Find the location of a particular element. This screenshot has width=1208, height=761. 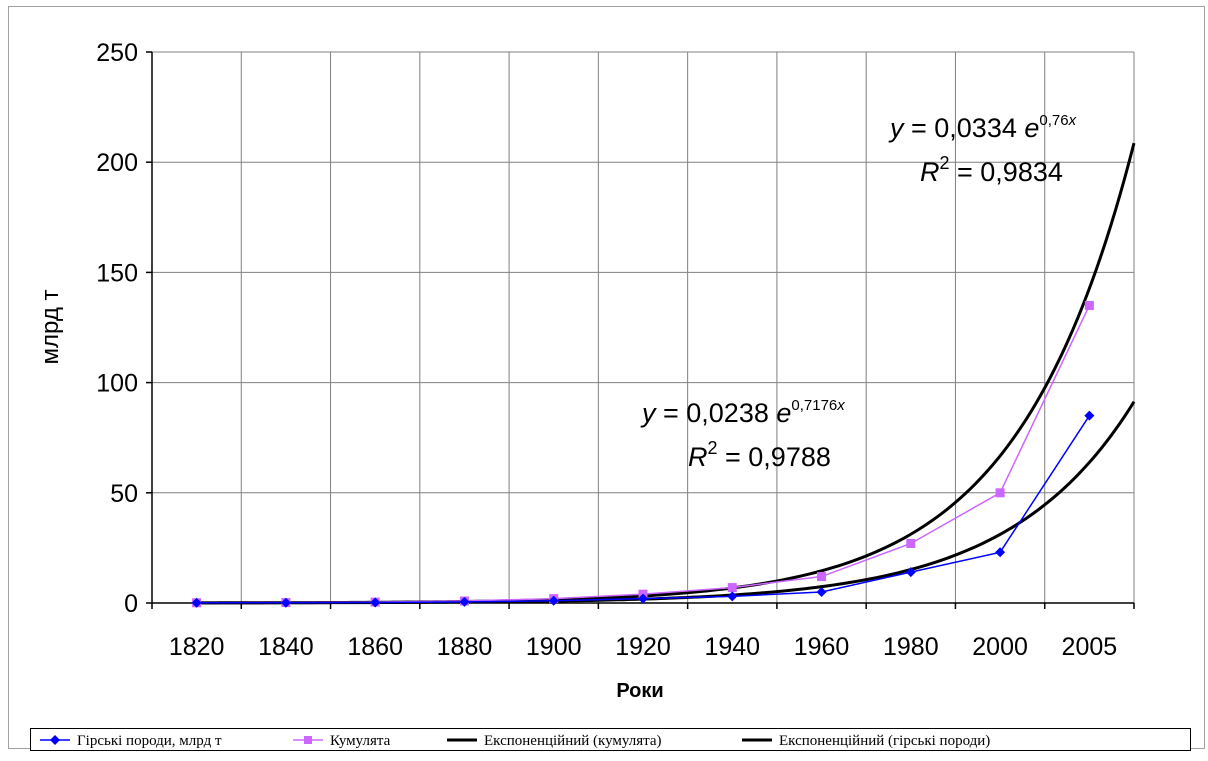

trendline-equation-cumulative: y = 0,0334 e0,76x R2 = 0,9834 is located at coordinates (982, 149).